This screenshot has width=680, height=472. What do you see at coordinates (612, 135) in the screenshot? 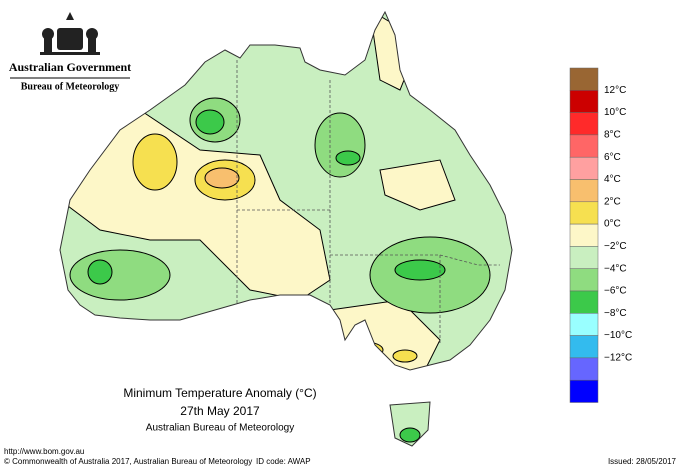
I see `legend-label: 8°C` at bounding box center [612, 135].